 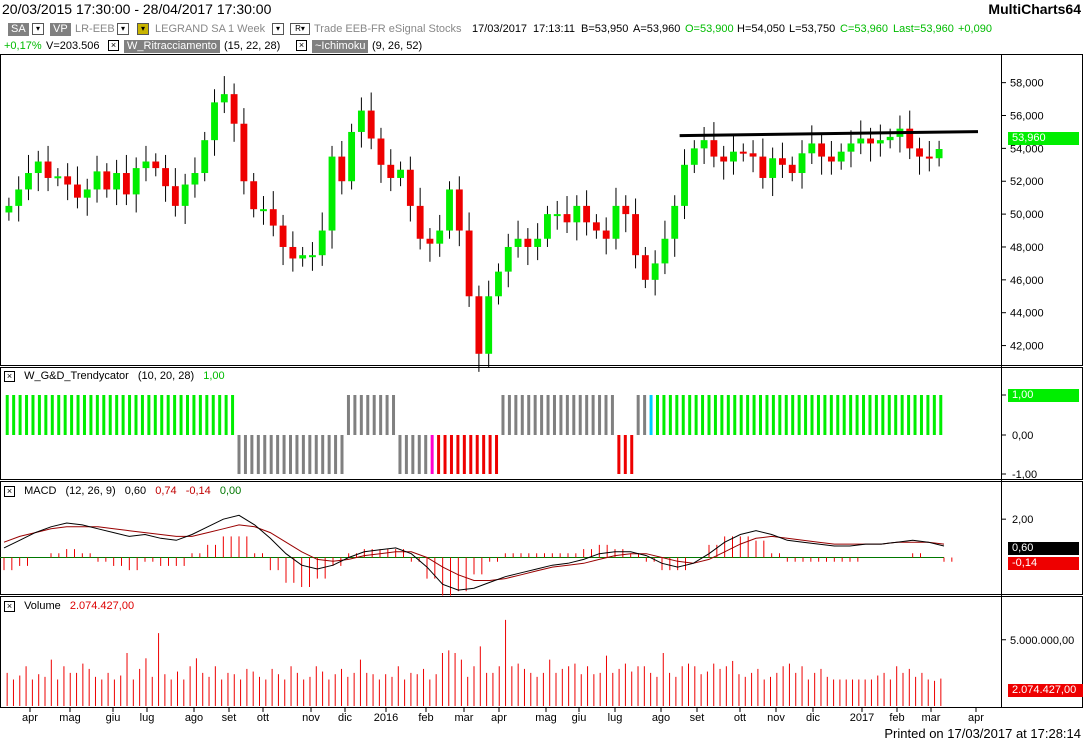 What do you see at coordinates (278, 29) in the screenshot?
I see `resolution-dropdown-icon: ▾` at bounding box center [278, 29].